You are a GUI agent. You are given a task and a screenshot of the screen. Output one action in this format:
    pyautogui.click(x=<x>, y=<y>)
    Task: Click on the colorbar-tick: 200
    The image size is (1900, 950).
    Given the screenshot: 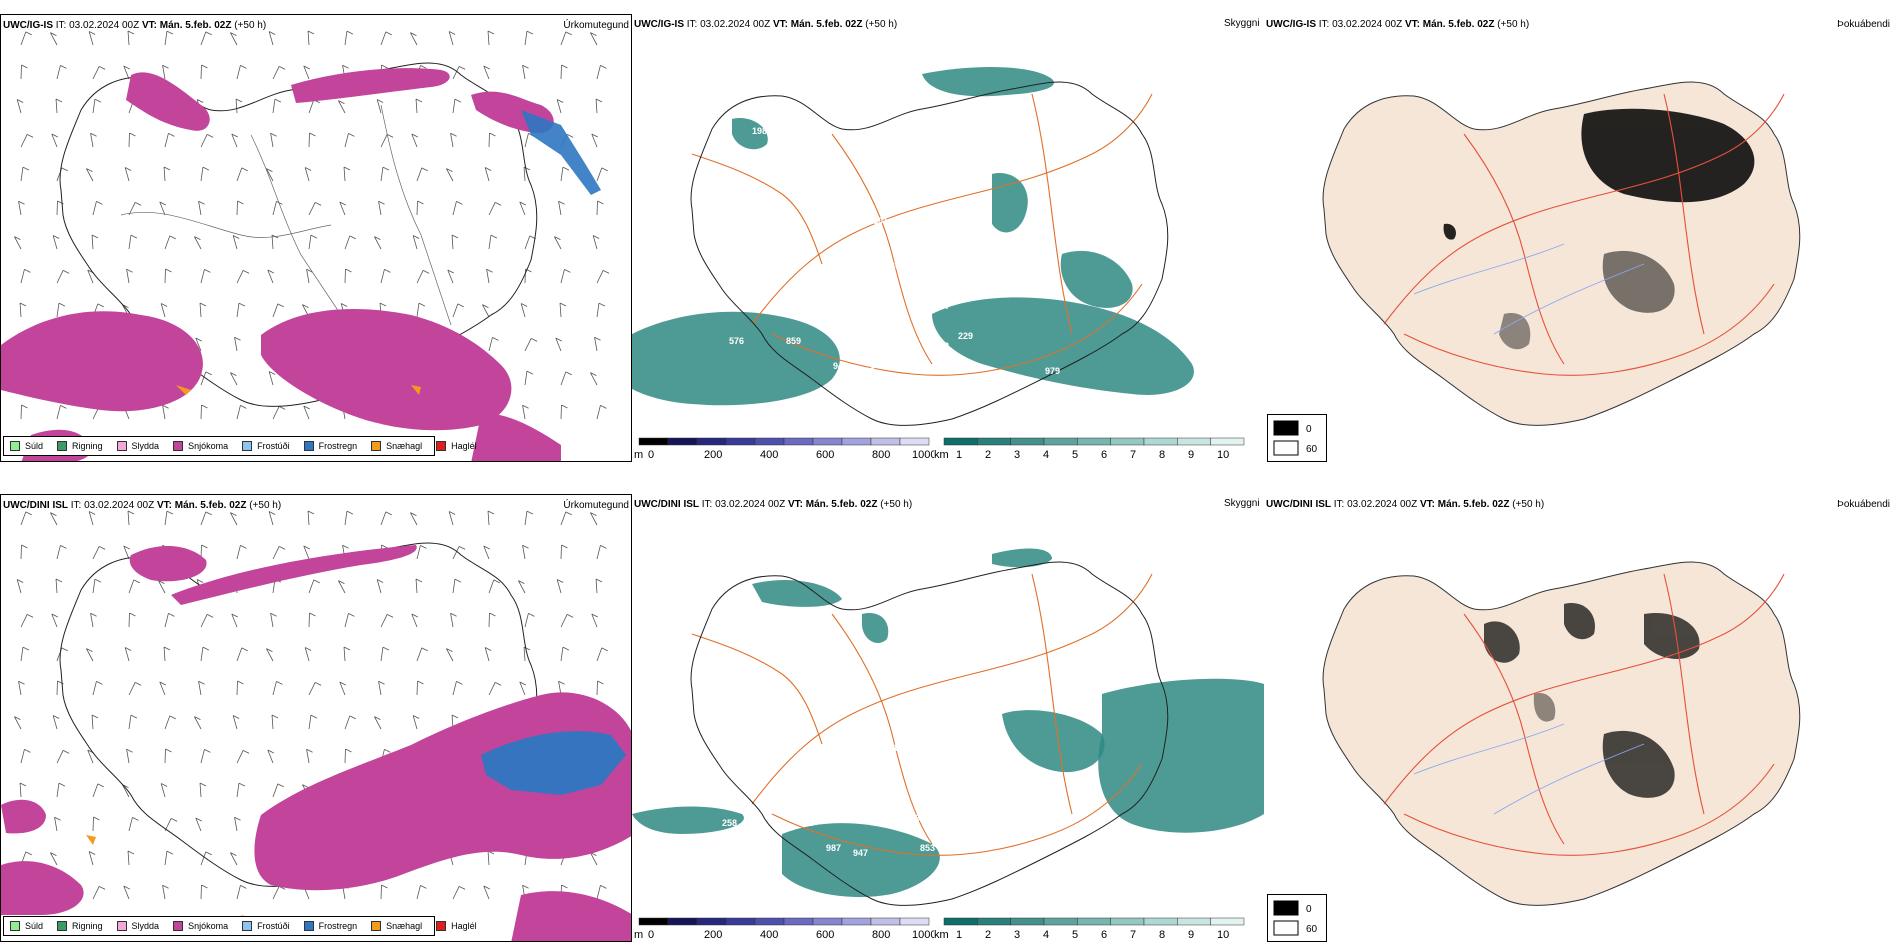 What is the action you would take?
    pyautogui.click(x=713, y=935)
    